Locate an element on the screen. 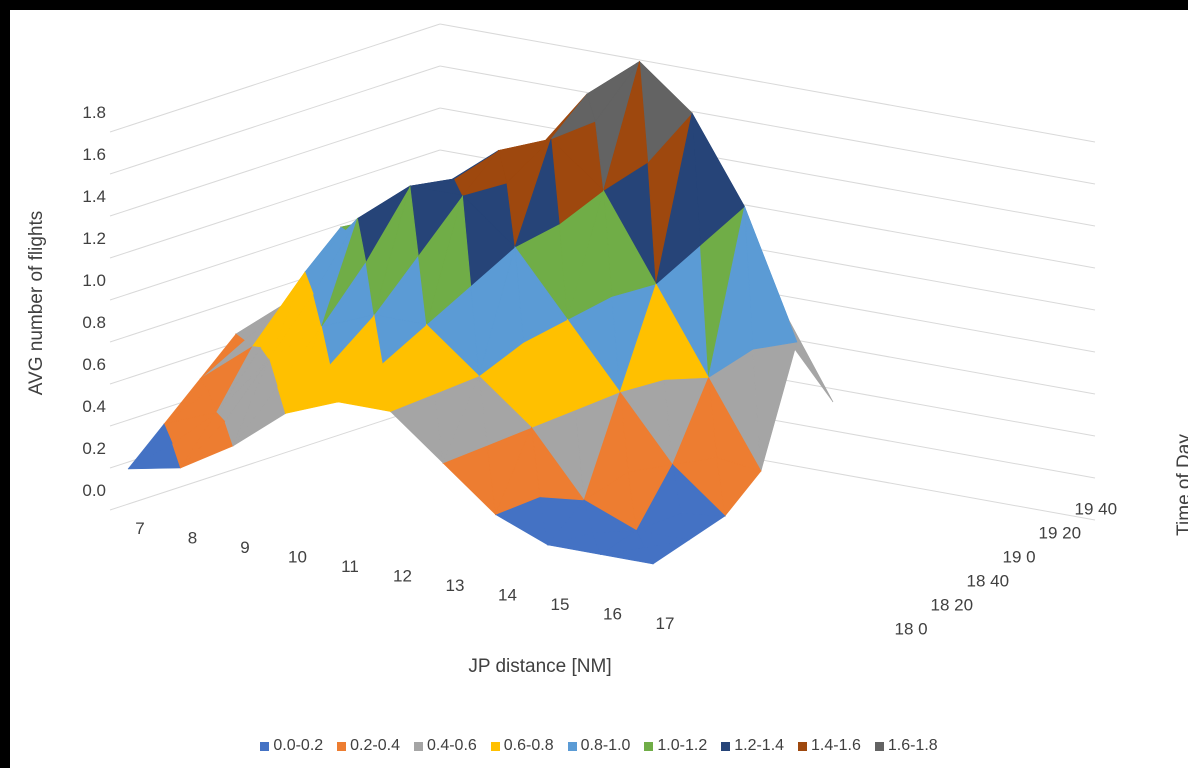  y-axis-title: Time of Day is located at coordinates (1181, 485).